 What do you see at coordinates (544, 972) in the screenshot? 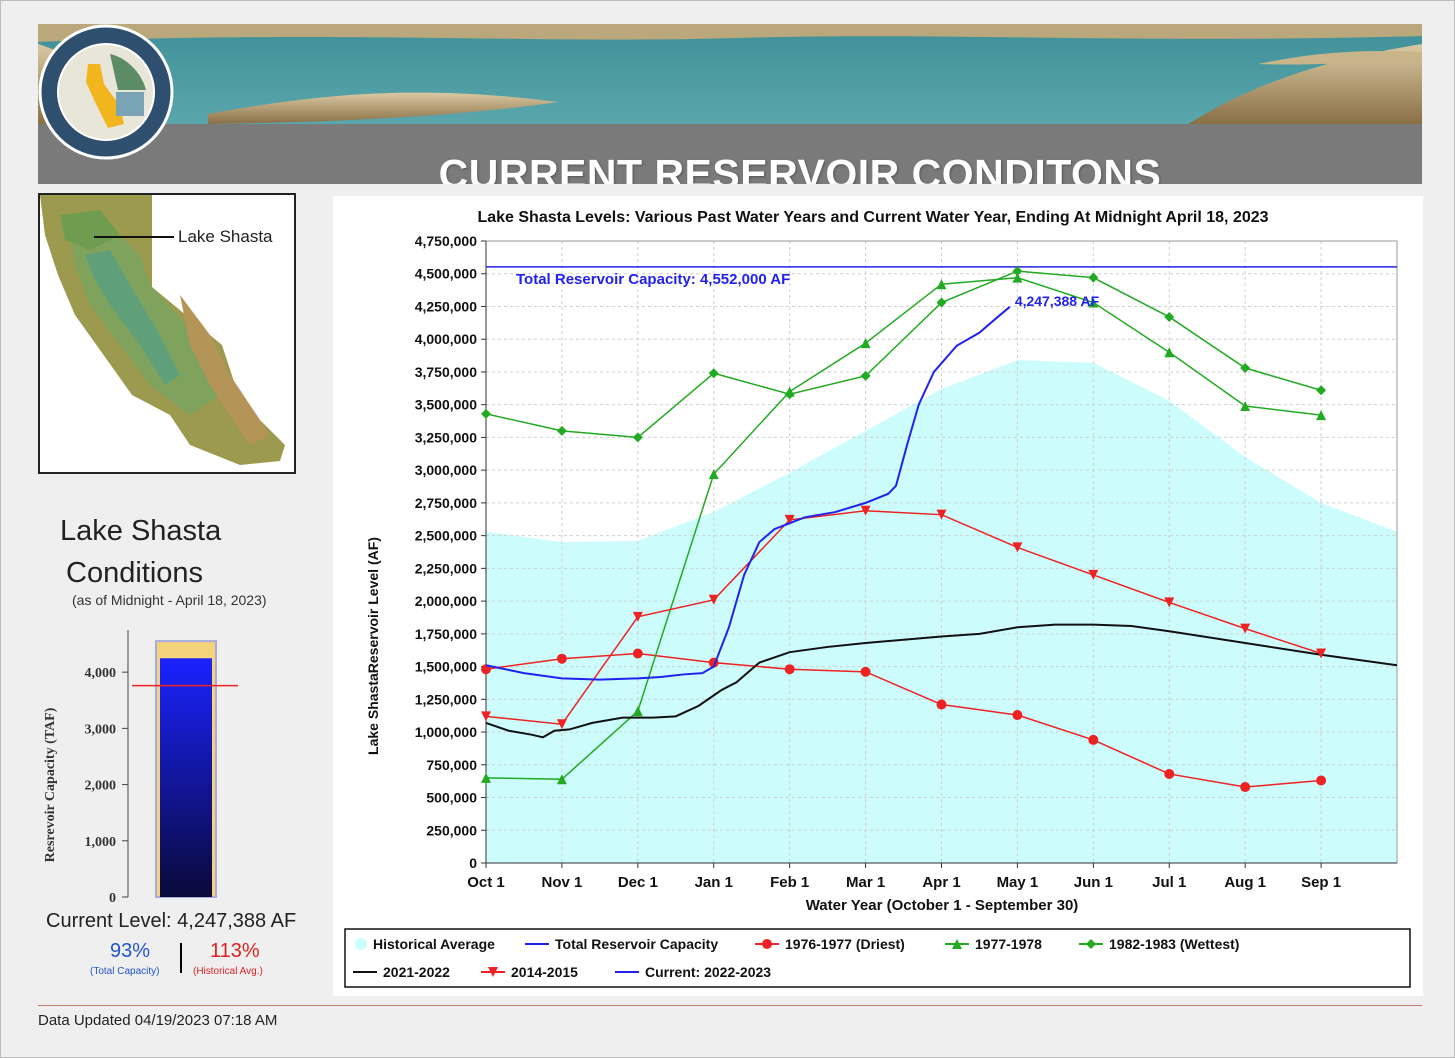
I see `legend-label: 2014-2015` at bounding box center [544, 972].